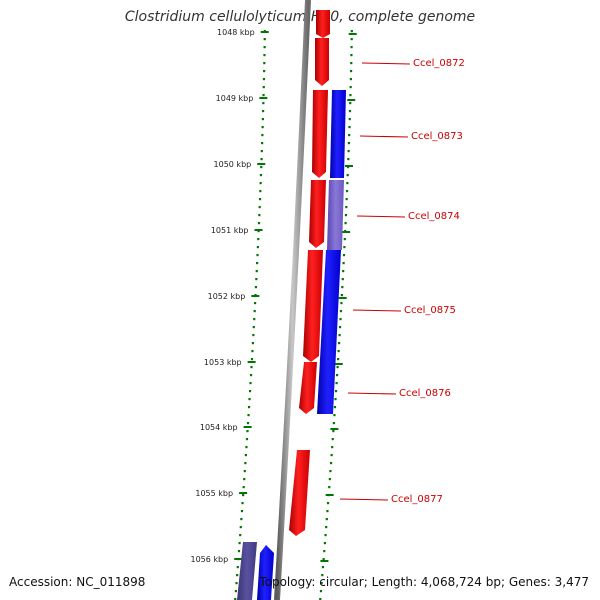 This screenshot has height=600, width=600. Describe the element at coordinates (417, 499) in the screenshot. I see `gene-label: Ccel_0877` at that location.